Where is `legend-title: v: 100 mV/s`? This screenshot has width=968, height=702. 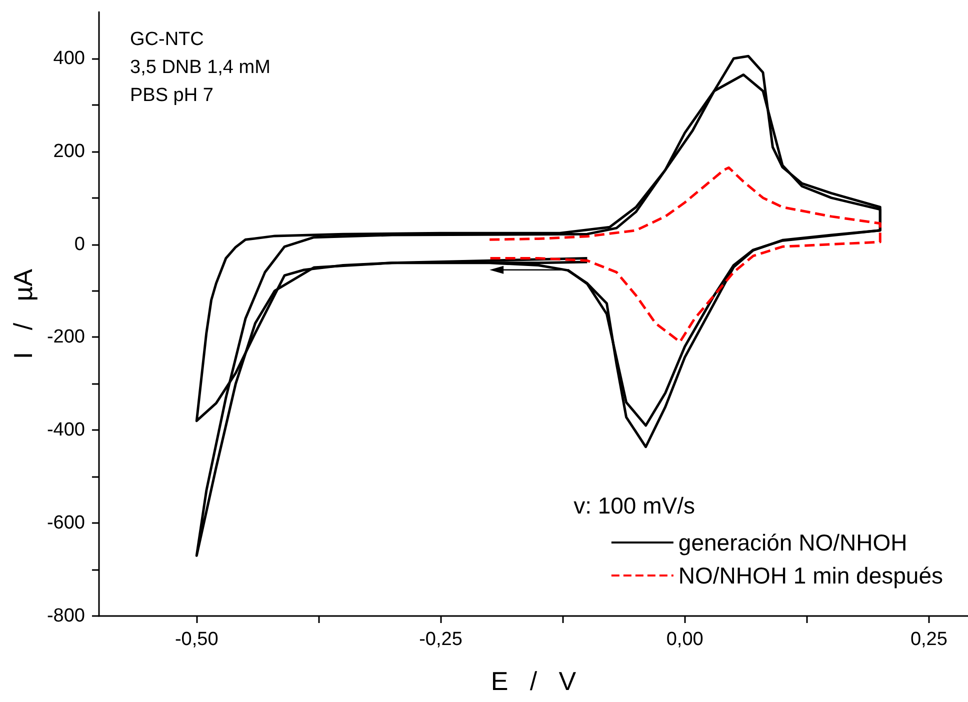 legend-title: v: 100 mV/s is located at coordinates (634, 505).